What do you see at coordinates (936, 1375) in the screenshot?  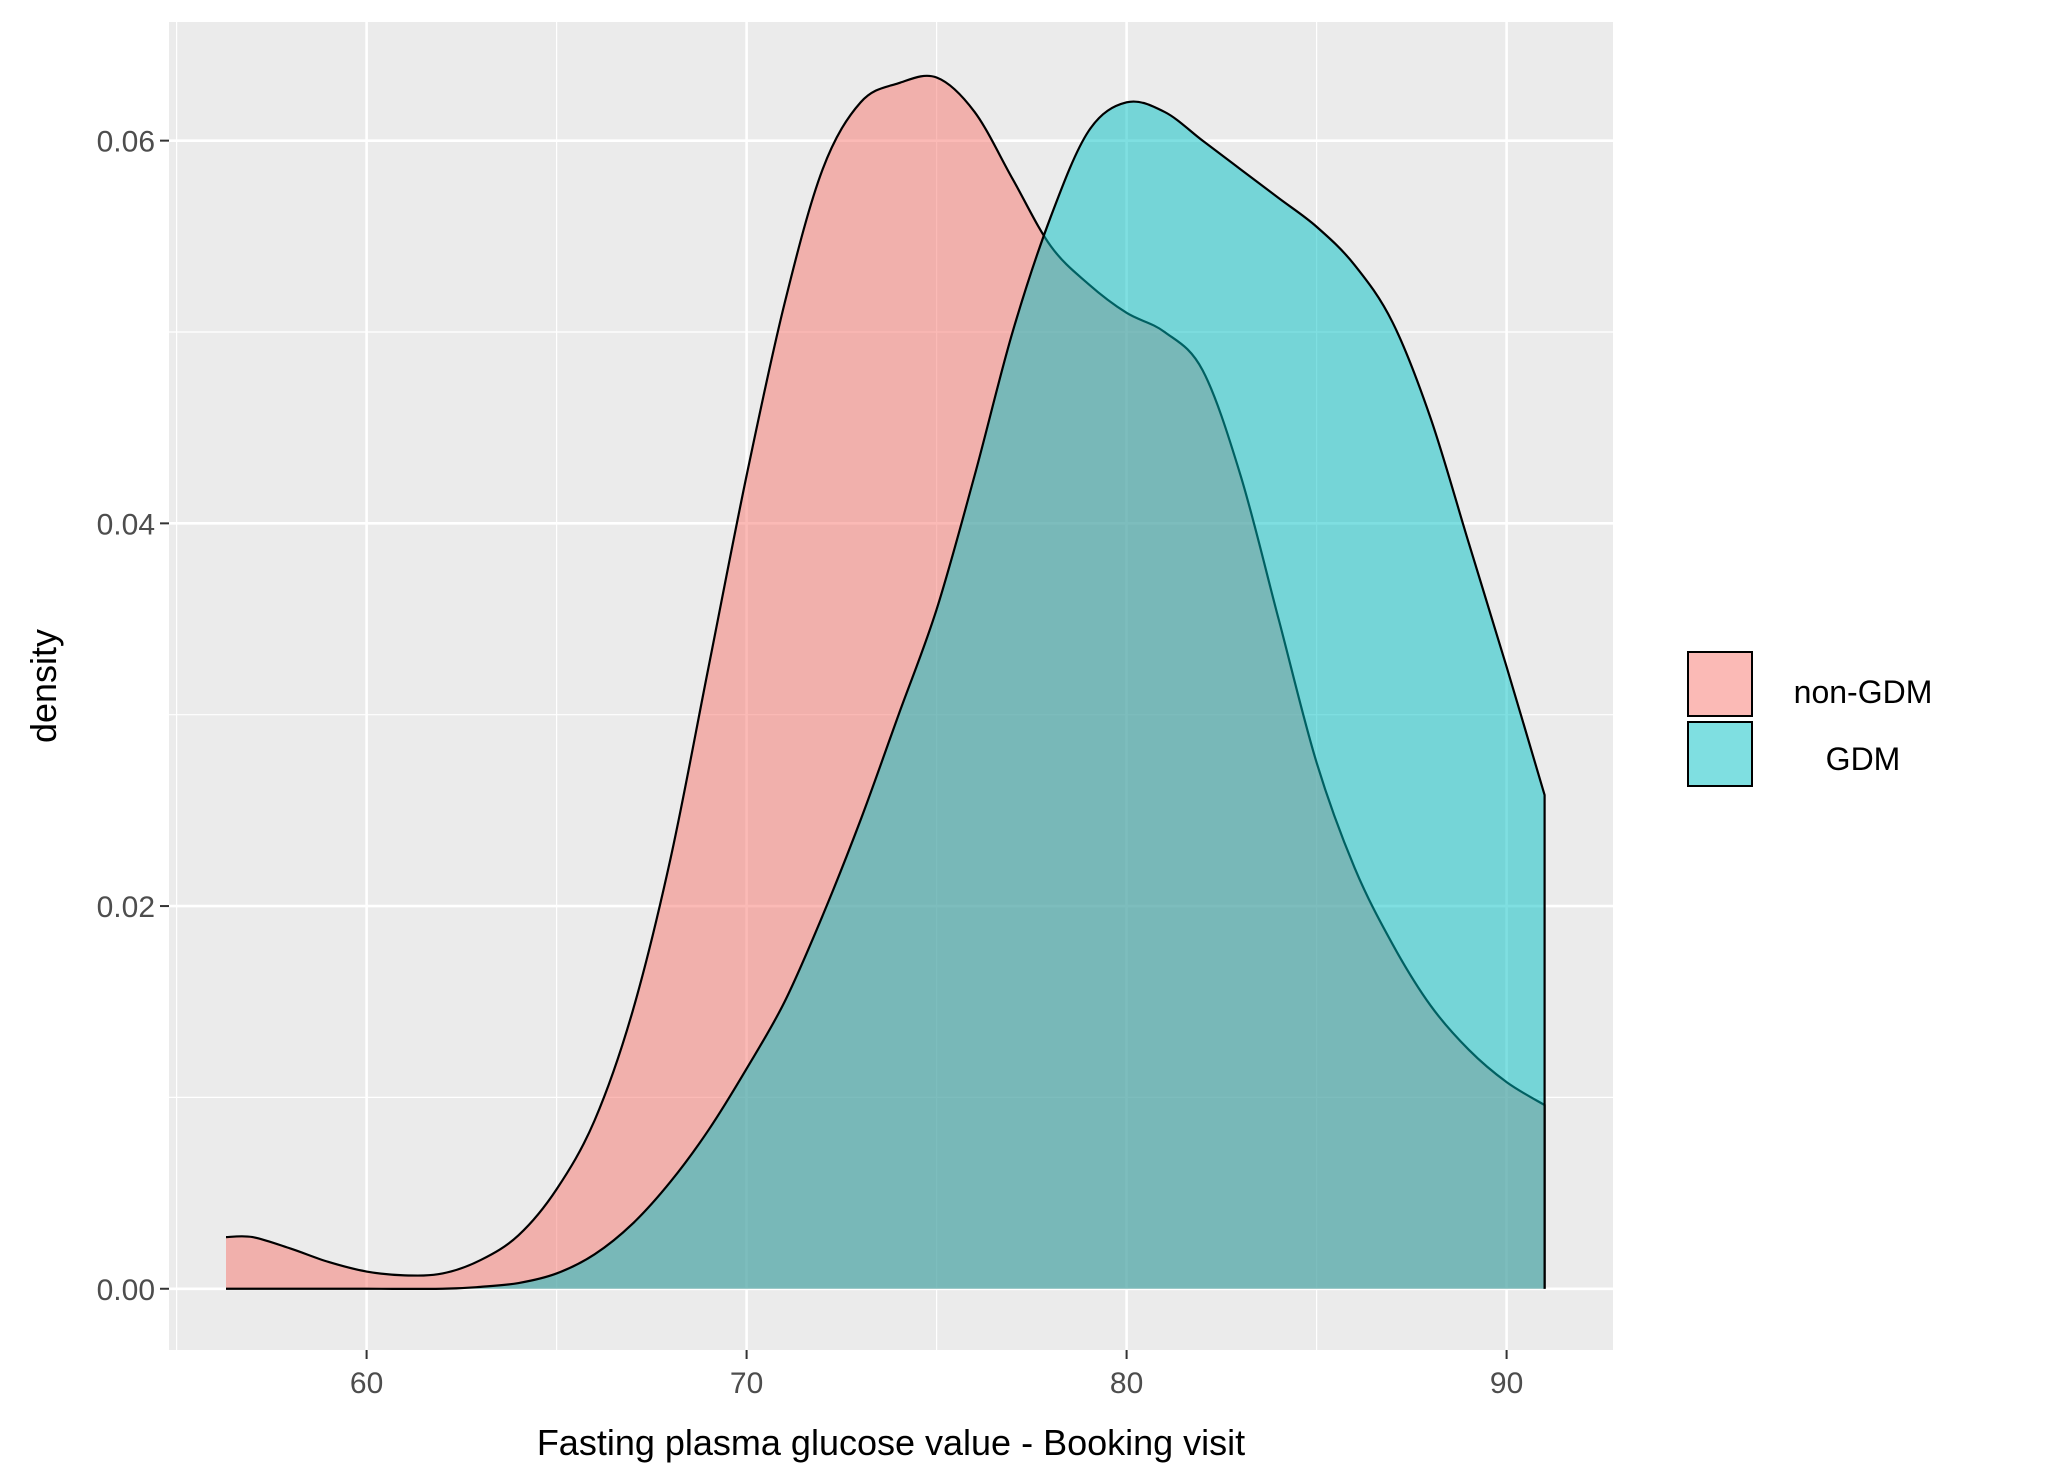 I see `x-axis: 60 70 80 90` at bounding box center [936, 1375].